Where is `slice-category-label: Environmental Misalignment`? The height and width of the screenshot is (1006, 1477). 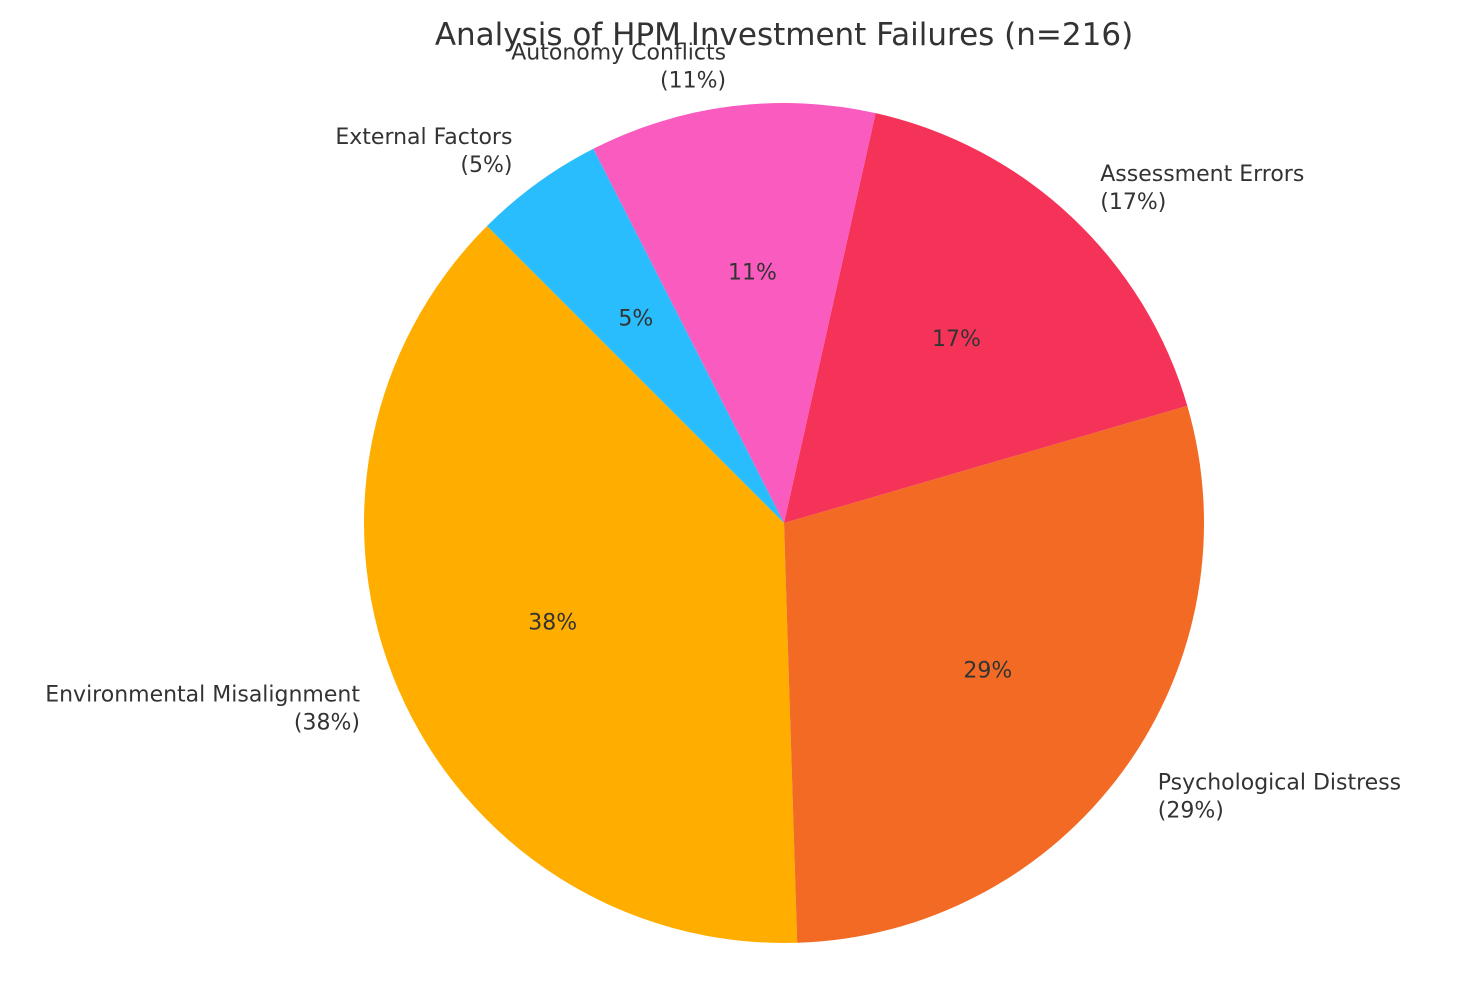
slice-category-label: Environmental Misalignment is located at coordinates (202, 694).